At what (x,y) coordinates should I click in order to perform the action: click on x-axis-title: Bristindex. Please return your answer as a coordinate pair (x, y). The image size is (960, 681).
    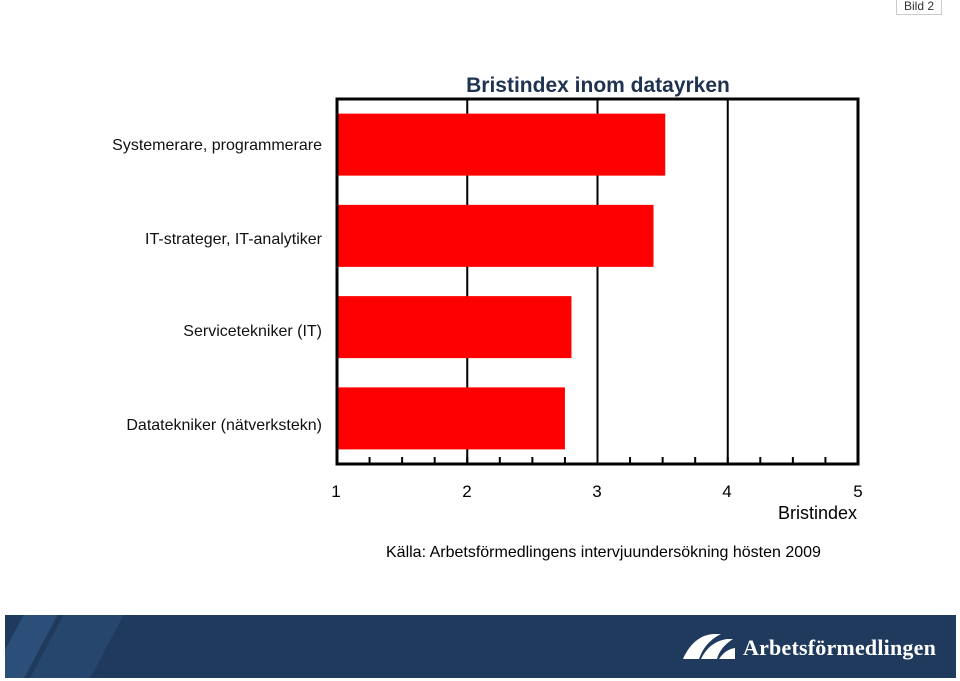
    Looking at the image, I should click on (817, 513).